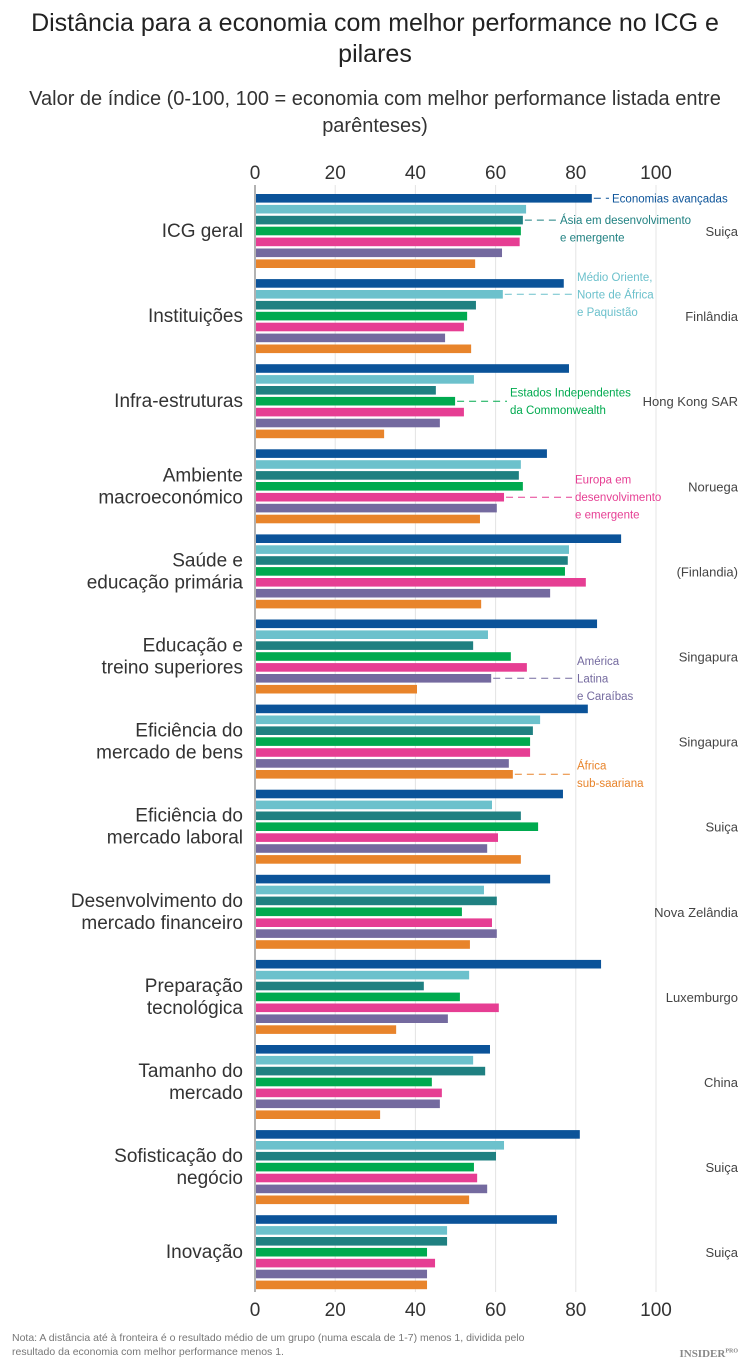 Image resolution: width=750 pixels, height=1371 pixels. What do you see at coordinates (618, 498) in the screenshot?
I see `series-annotation-label: desenvolvimento` at bounding box center [618, 498].